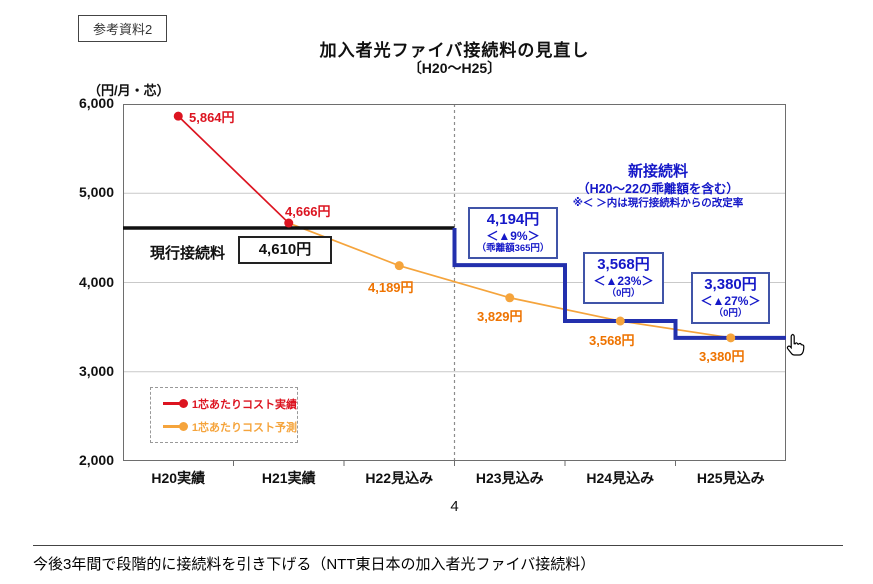  Describe the element at coordinates (658, 203) in the screenshot. I see `new-fee-note: ※＜ ＞内は現行接続料からの改定率` at that location.